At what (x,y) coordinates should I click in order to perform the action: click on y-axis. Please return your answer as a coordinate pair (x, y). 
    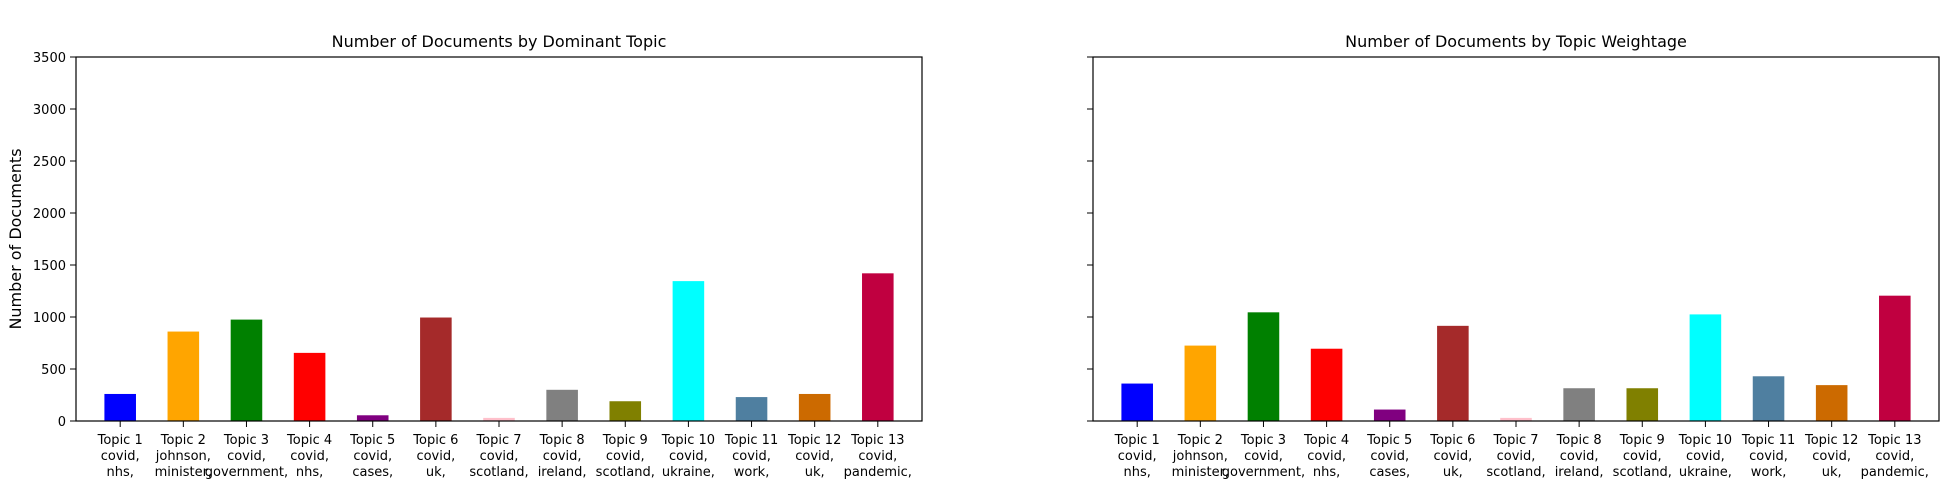
    Looking at the image, I should click on (1090, 239).